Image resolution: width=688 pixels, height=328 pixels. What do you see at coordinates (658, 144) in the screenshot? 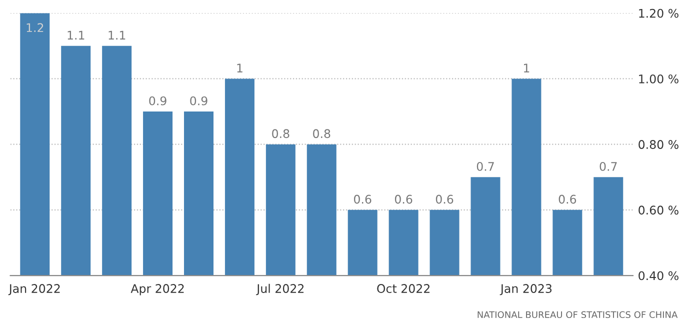
I see `y-tick-label: 0.80 %` at bounding box center [658, 144].